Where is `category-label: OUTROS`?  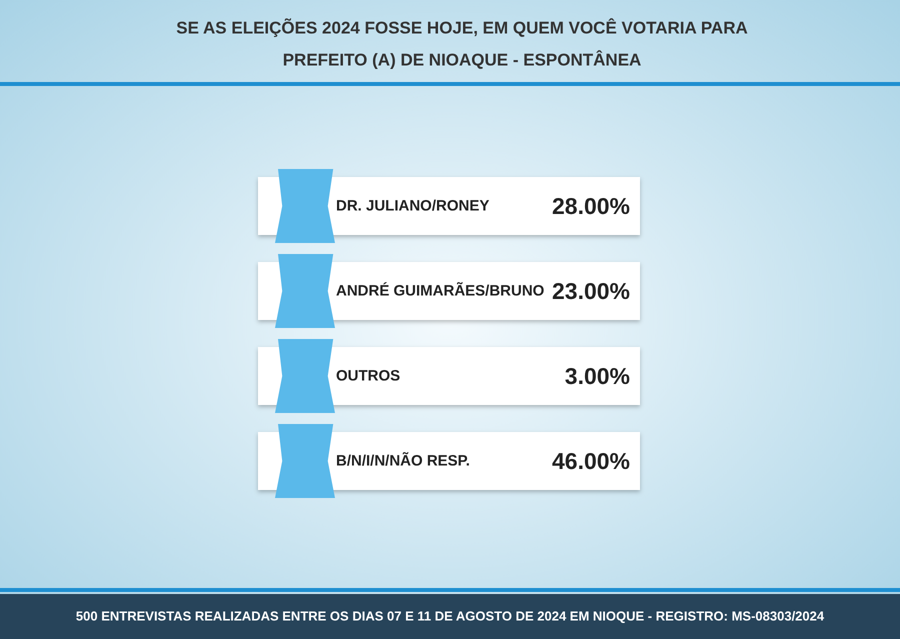 category-label: OUTROS is located at coordinates (368, 376).